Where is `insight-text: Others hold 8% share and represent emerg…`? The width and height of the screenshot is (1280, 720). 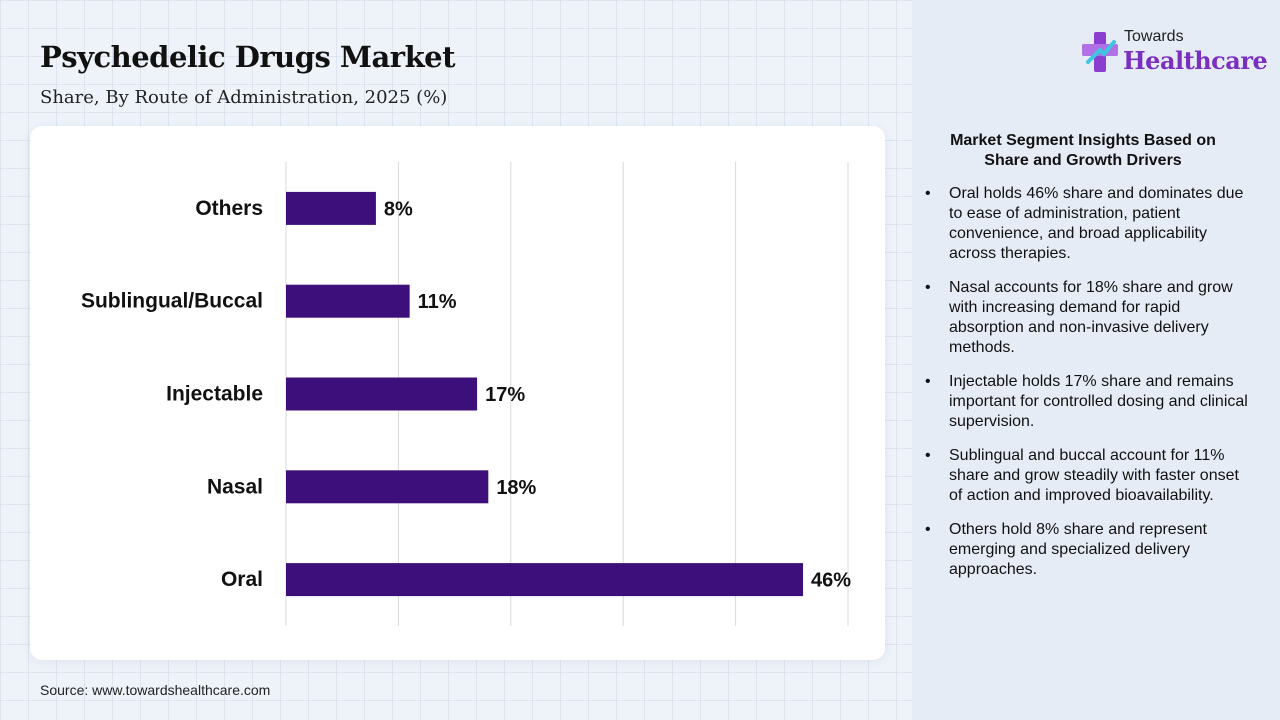 insight-text: Others hold 8% share and represent emerg… is located at coordinates (1078, 549).